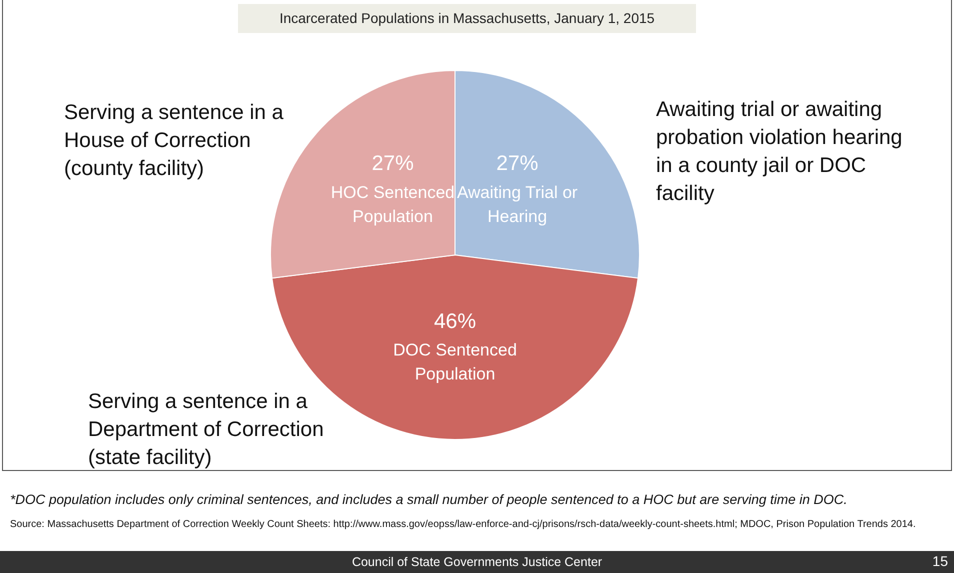 Image resolution: width=954 pixels, height=573 pixels. I want to click on text: 15, so click(940, 561).